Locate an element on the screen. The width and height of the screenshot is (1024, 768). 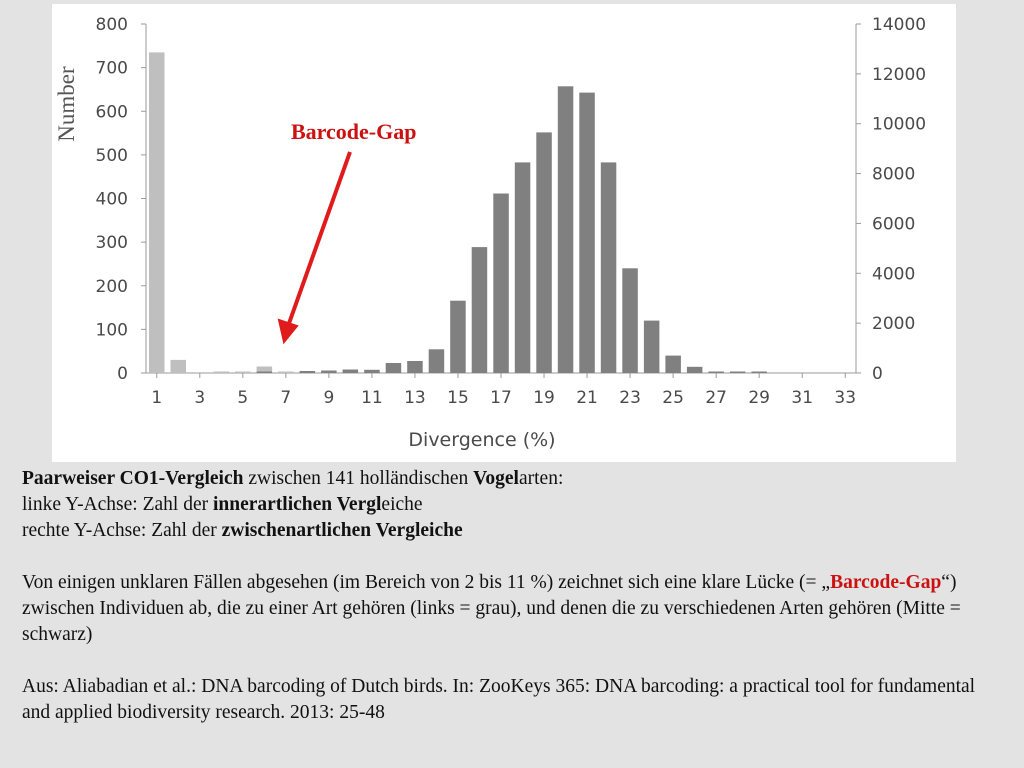
x-axis-title: Divergence (%) is located at coordinates (481, 440).